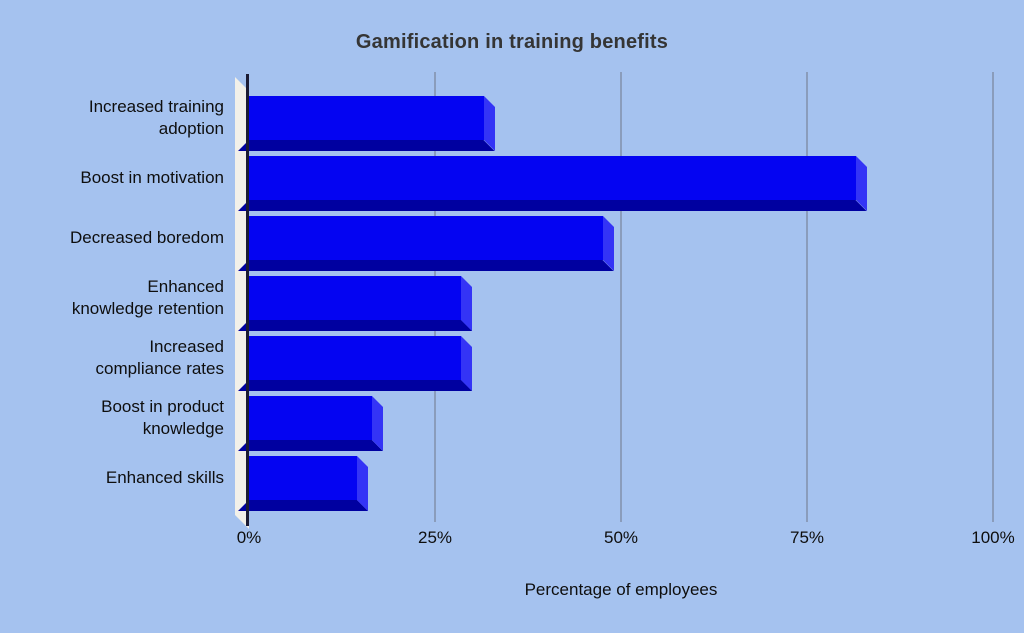  What do you see at coordinates (249, 537) in the screenshot?
I see `x-tick-label: 0%` at bounding box center [249, 537].